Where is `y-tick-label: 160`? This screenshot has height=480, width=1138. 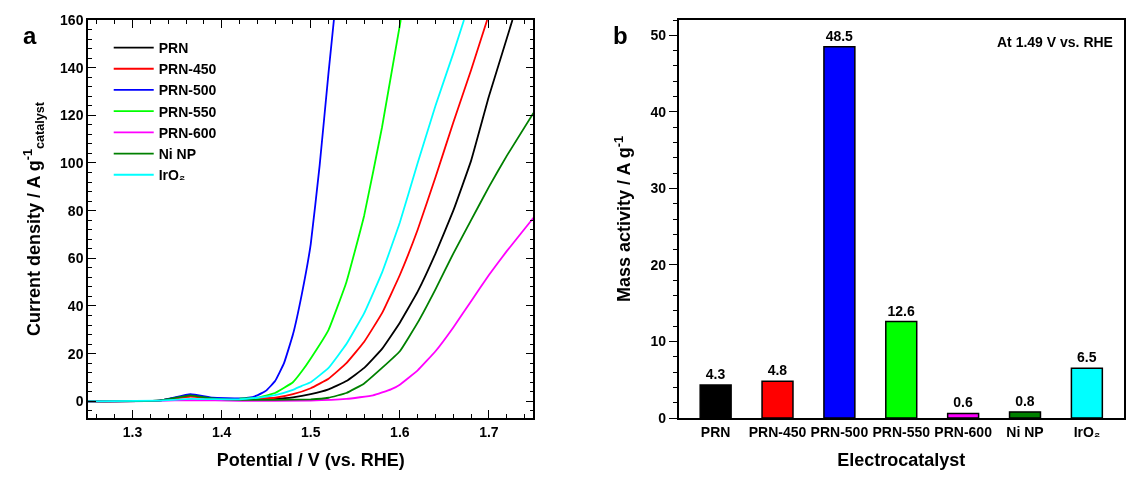 y-tick-label: 160 is located at coordinates (72, 19).